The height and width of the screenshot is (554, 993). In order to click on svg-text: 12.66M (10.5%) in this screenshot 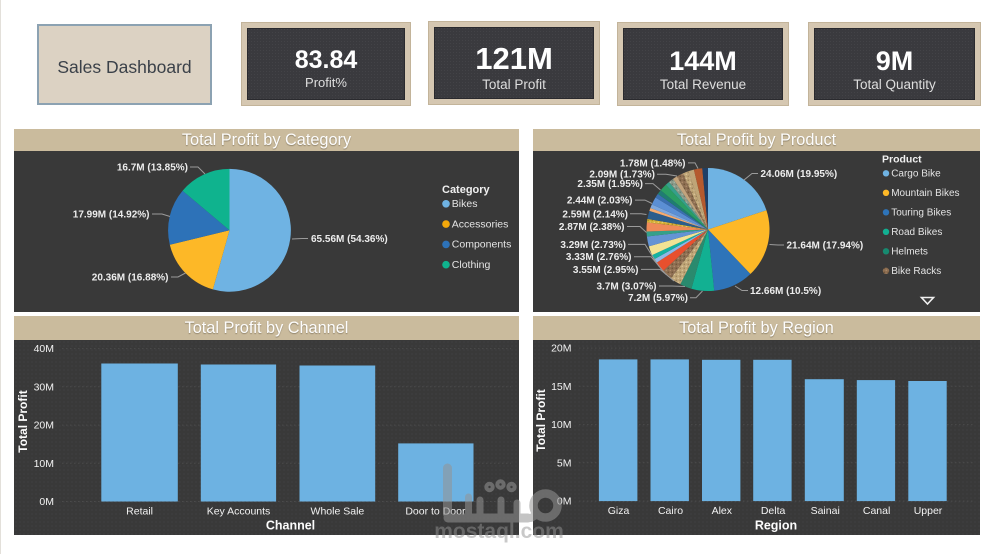, I will do `click(785, 291)`.